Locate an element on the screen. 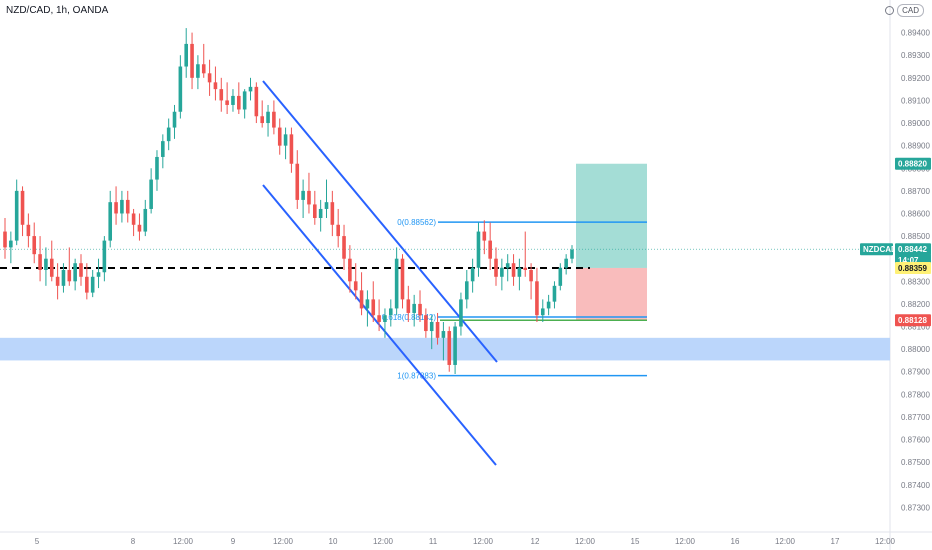  y-tick-label: 0.88000 is located at coordinates (915, 349).